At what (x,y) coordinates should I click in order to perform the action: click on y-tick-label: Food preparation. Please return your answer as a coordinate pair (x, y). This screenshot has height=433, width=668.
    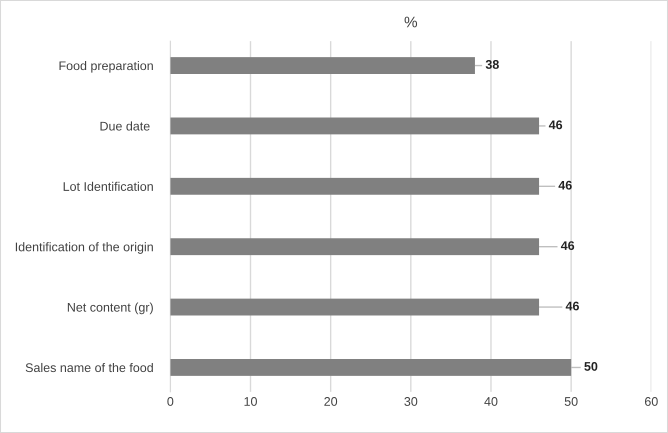
    Looking at the image, I should click on (106, 67).